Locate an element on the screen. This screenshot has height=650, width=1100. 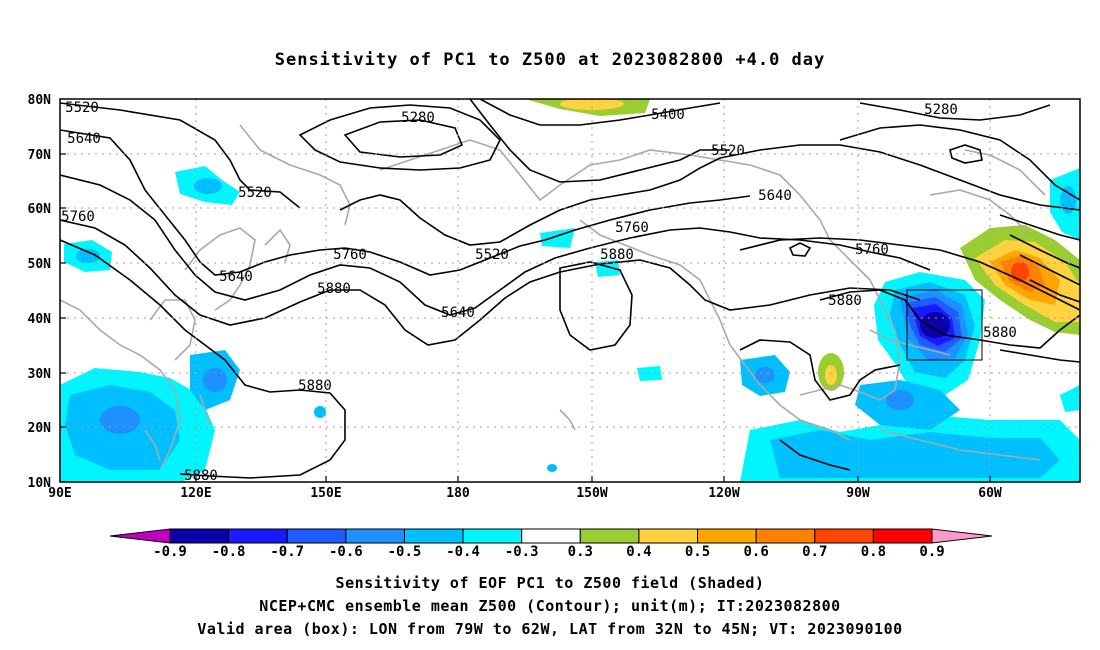
lon-label: 90E is located at coordinates (59, 493).